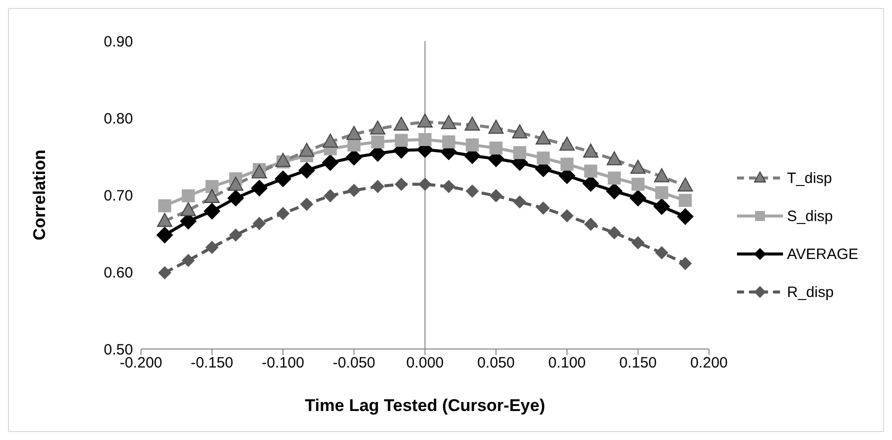 This screenshot has width=892, height=440. Describe the element at coordinates (822, 254) in the screenshot. I see `legend-label: AVERAGE` at that location.